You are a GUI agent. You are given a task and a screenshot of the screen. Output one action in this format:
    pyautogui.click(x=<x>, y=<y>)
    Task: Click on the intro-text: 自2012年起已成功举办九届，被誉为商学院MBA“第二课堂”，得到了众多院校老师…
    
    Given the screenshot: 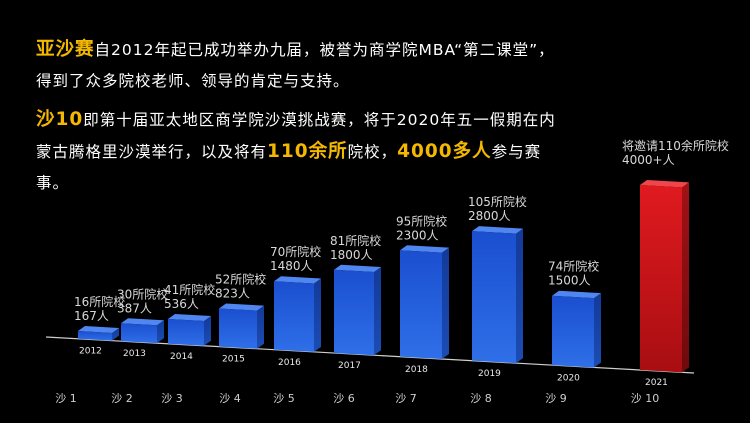 What is the action you would take?
    pyautogui.click(x=295, y=65)
    